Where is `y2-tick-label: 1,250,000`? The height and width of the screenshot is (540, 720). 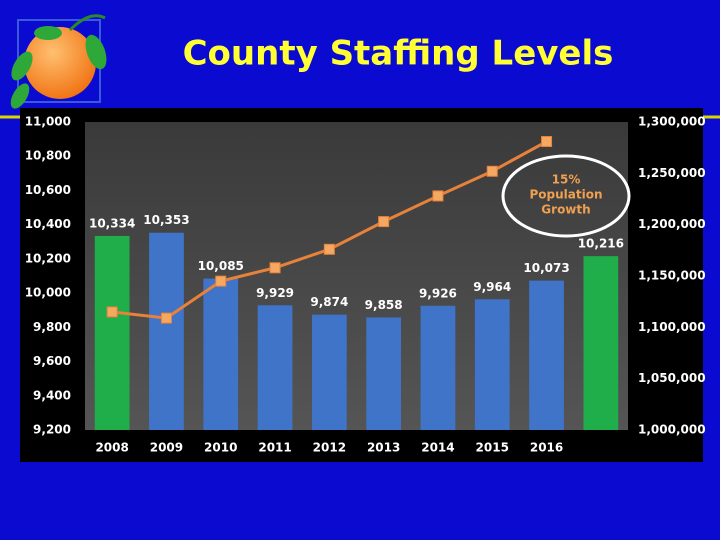 y2-tick-label: 1,250,000 is located at coordinates (672, 173).